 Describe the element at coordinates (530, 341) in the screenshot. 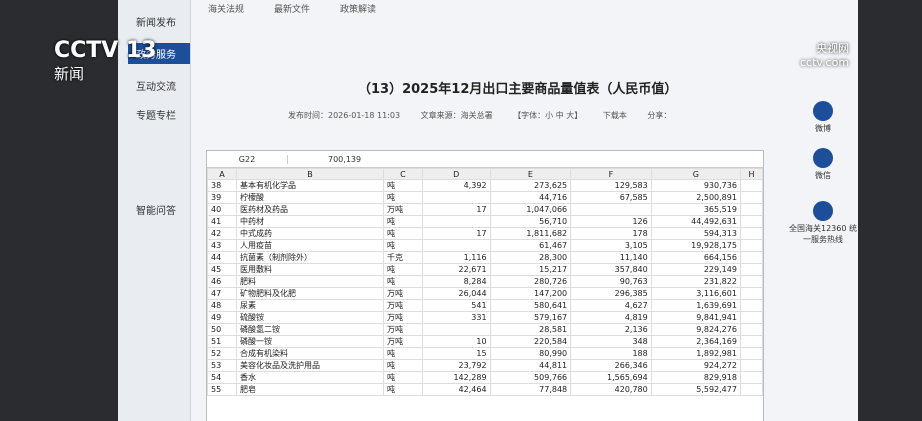

I see `cell: 220,584` at that location.